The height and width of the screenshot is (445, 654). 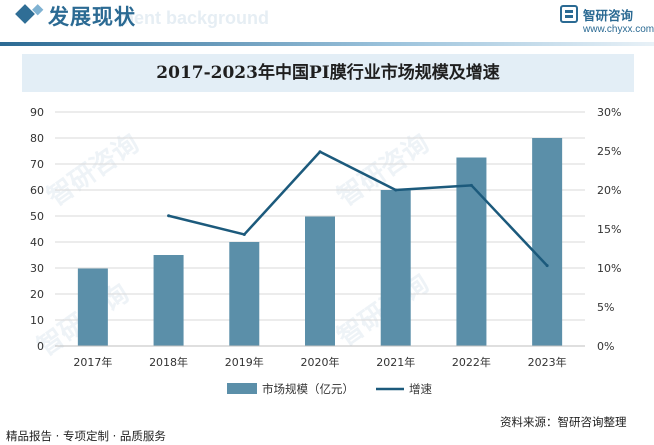 I want to click on y-right-tick-label: 20%, so click(x=609, y=190).